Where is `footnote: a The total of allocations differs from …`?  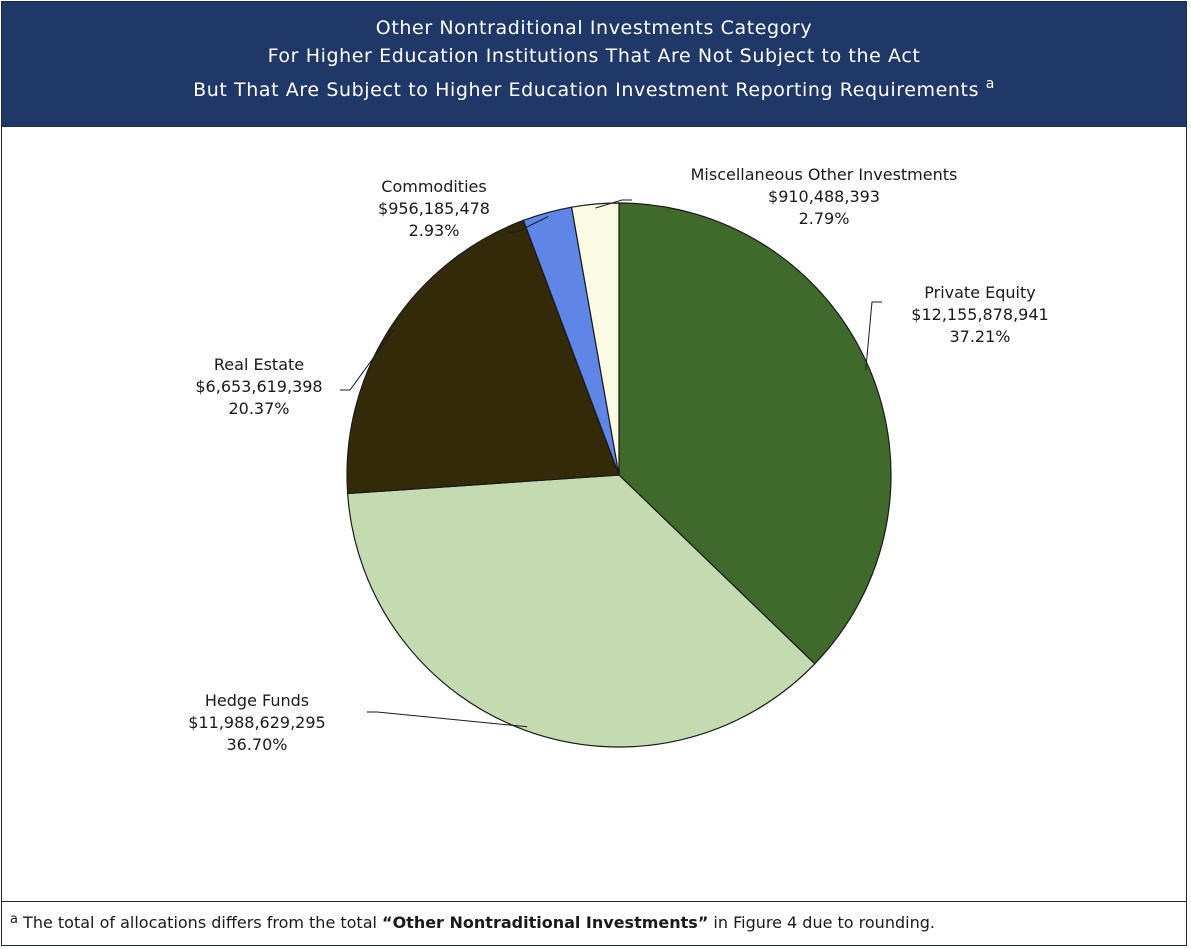 footnote: a The total of allocations differs from … is located at coordinates (472, 922).